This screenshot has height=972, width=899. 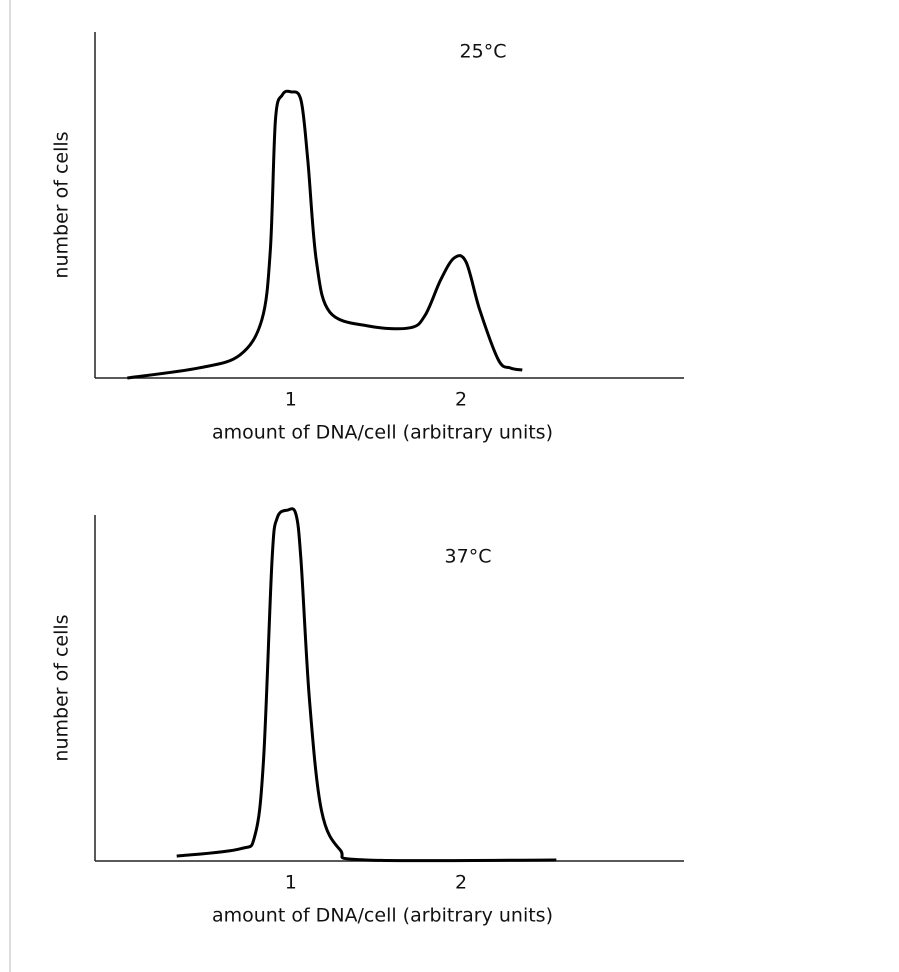 I want to click on annotation: 25°C, so click(x=483, y=52).